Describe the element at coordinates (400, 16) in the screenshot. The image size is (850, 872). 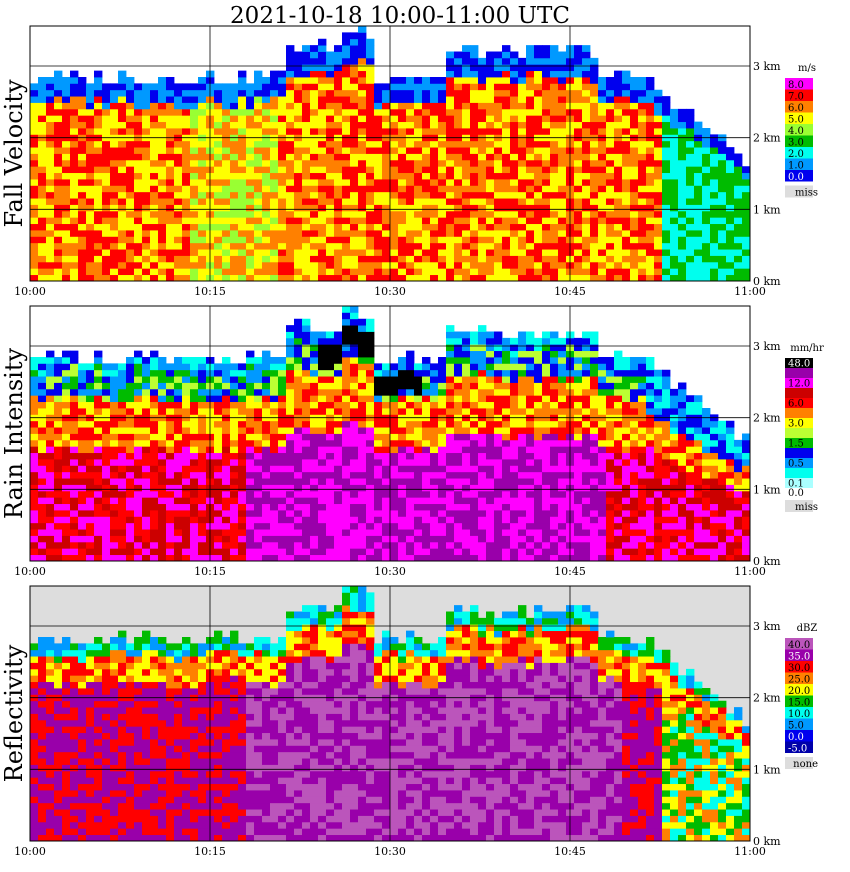
I see `figure-title: 2021-10-18 10:00-11:00 UTC` at that location.